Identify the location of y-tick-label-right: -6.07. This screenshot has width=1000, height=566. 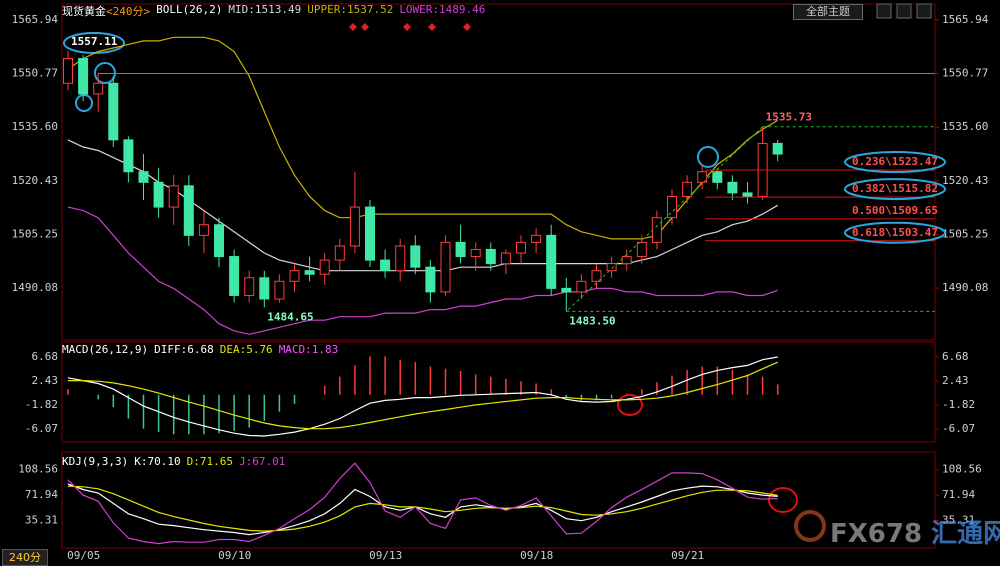
(958, 428).